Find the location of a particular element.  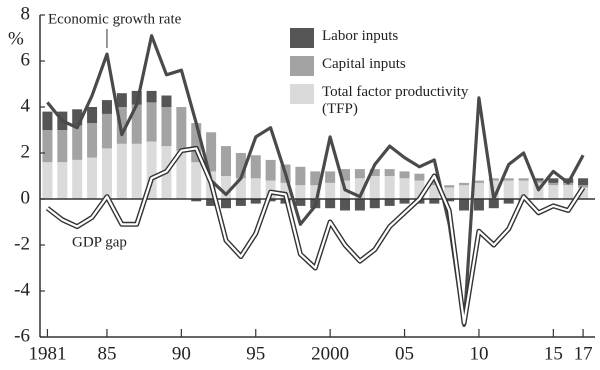

x-tick-label: 15 is located at coordinates (553, 353).